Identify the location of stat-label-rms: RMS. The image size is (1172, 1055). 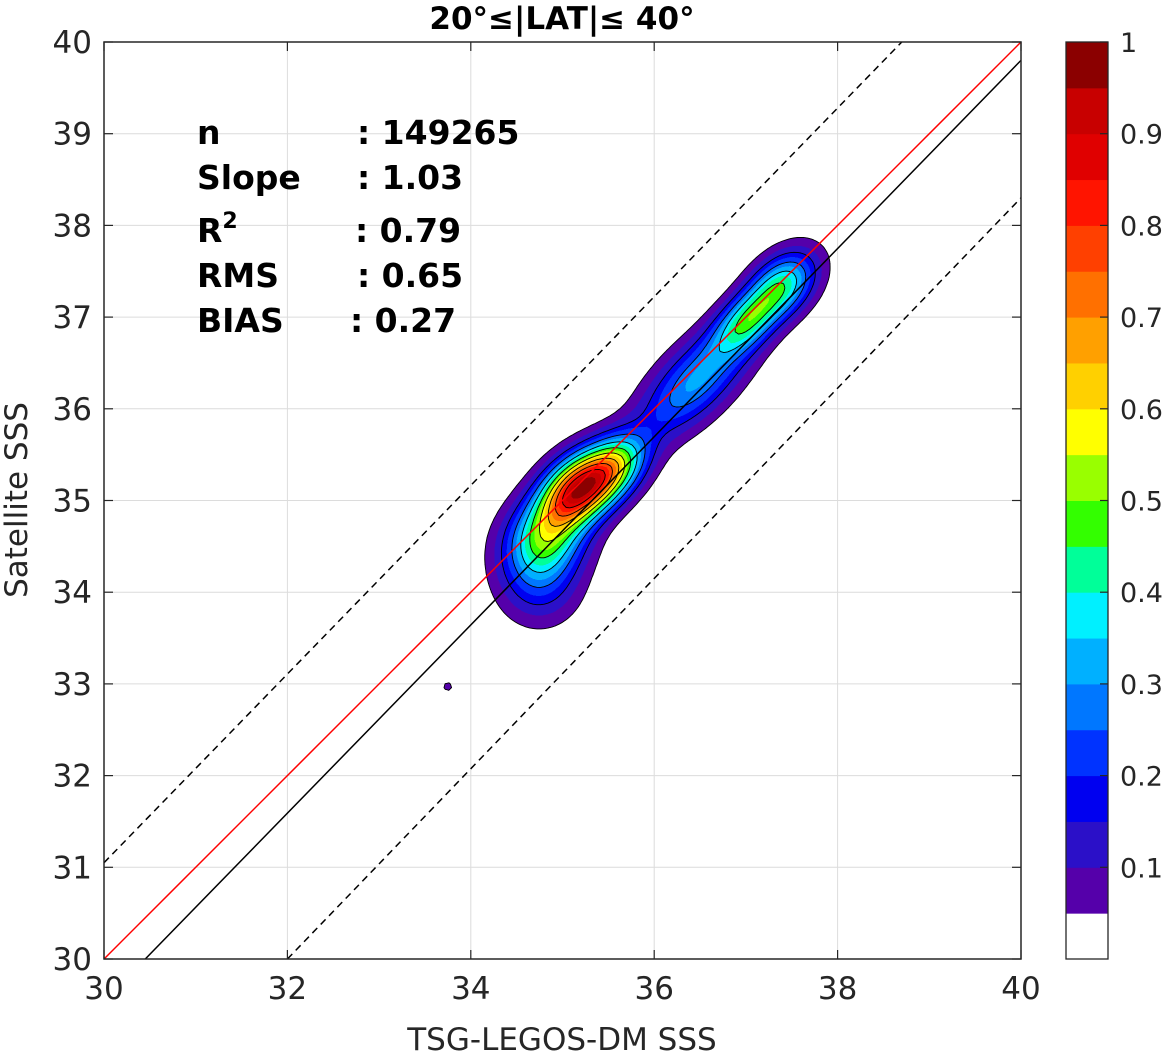
(238, 275).